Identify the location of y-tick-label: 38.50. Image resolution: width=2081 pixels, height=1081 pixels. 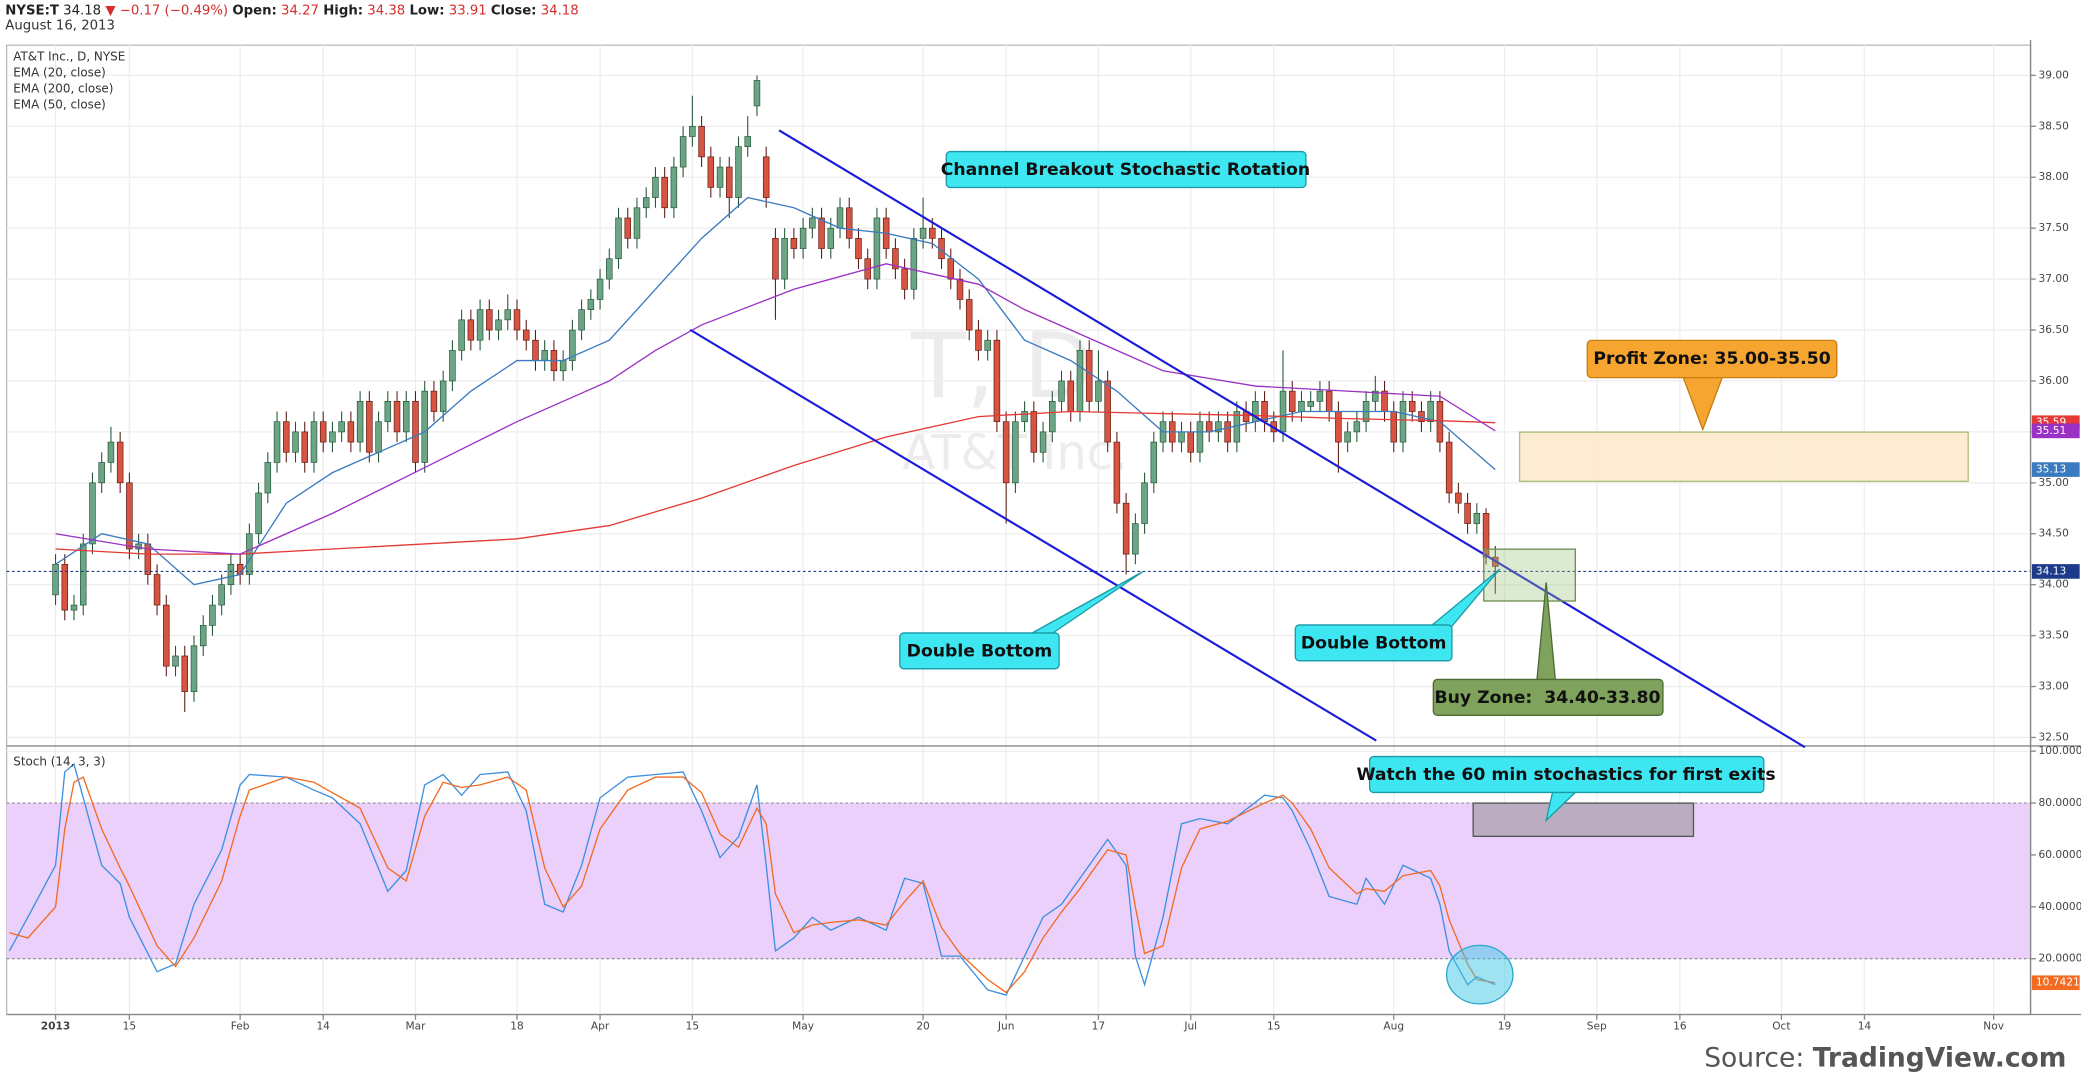
(2054, 125).